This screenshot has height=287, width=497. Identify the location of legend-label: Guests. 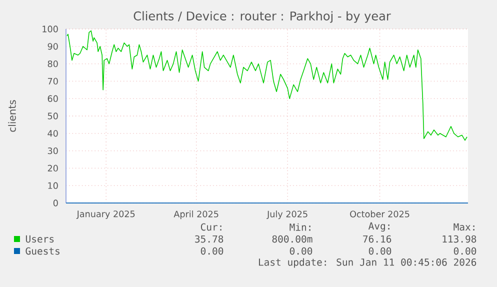
(43, 251).